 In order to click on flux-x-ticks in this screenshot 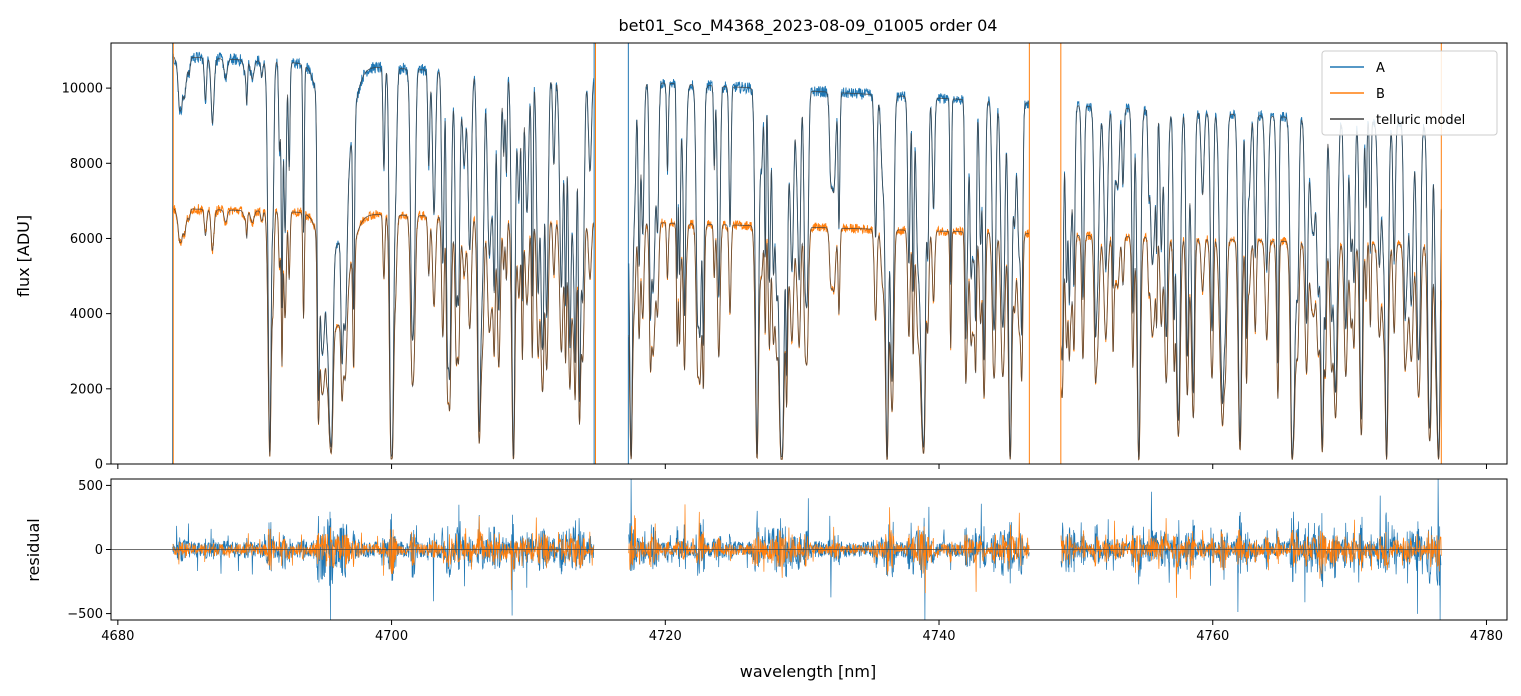, I will do `click(802, 466)`.